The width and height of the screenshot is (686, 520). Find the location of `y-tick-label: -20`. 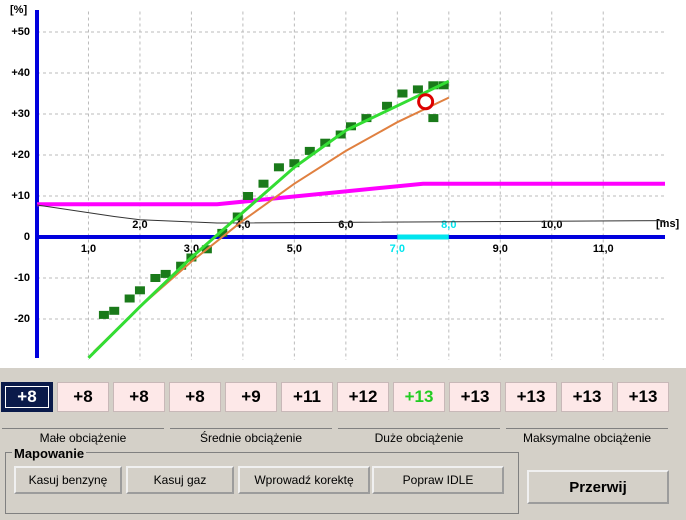

y-tick-label: -20 is located at coordinates (22, 319).